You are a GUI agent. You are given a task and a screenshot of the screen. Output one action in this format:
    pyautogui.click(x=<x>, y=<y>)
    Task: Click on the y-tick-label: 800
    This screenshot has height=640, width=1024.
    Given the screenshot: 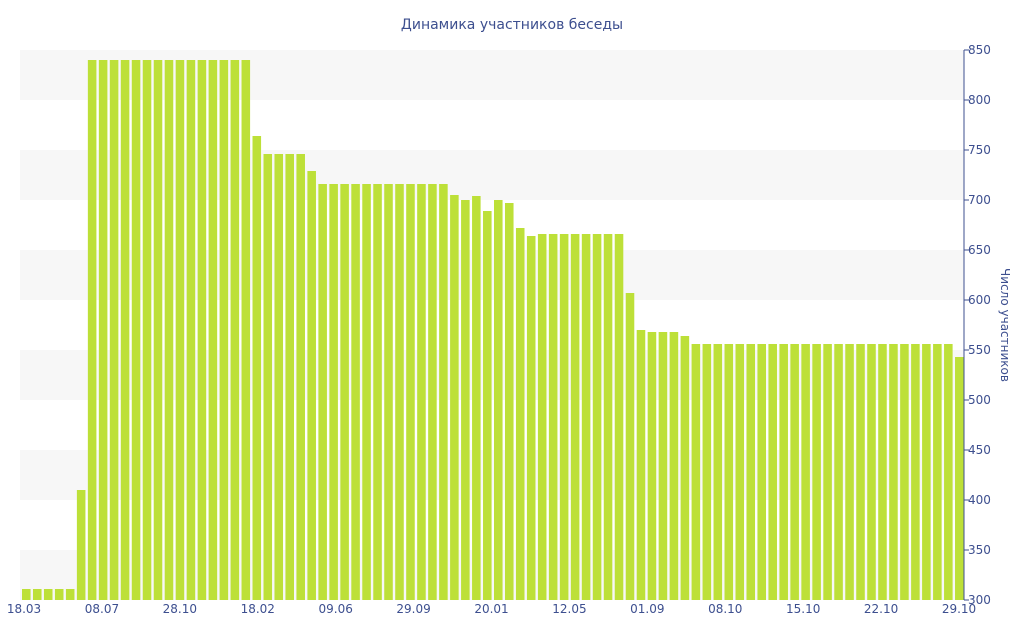 What is the action you would take?
    pyautogui.click(x=979, y=100)
    